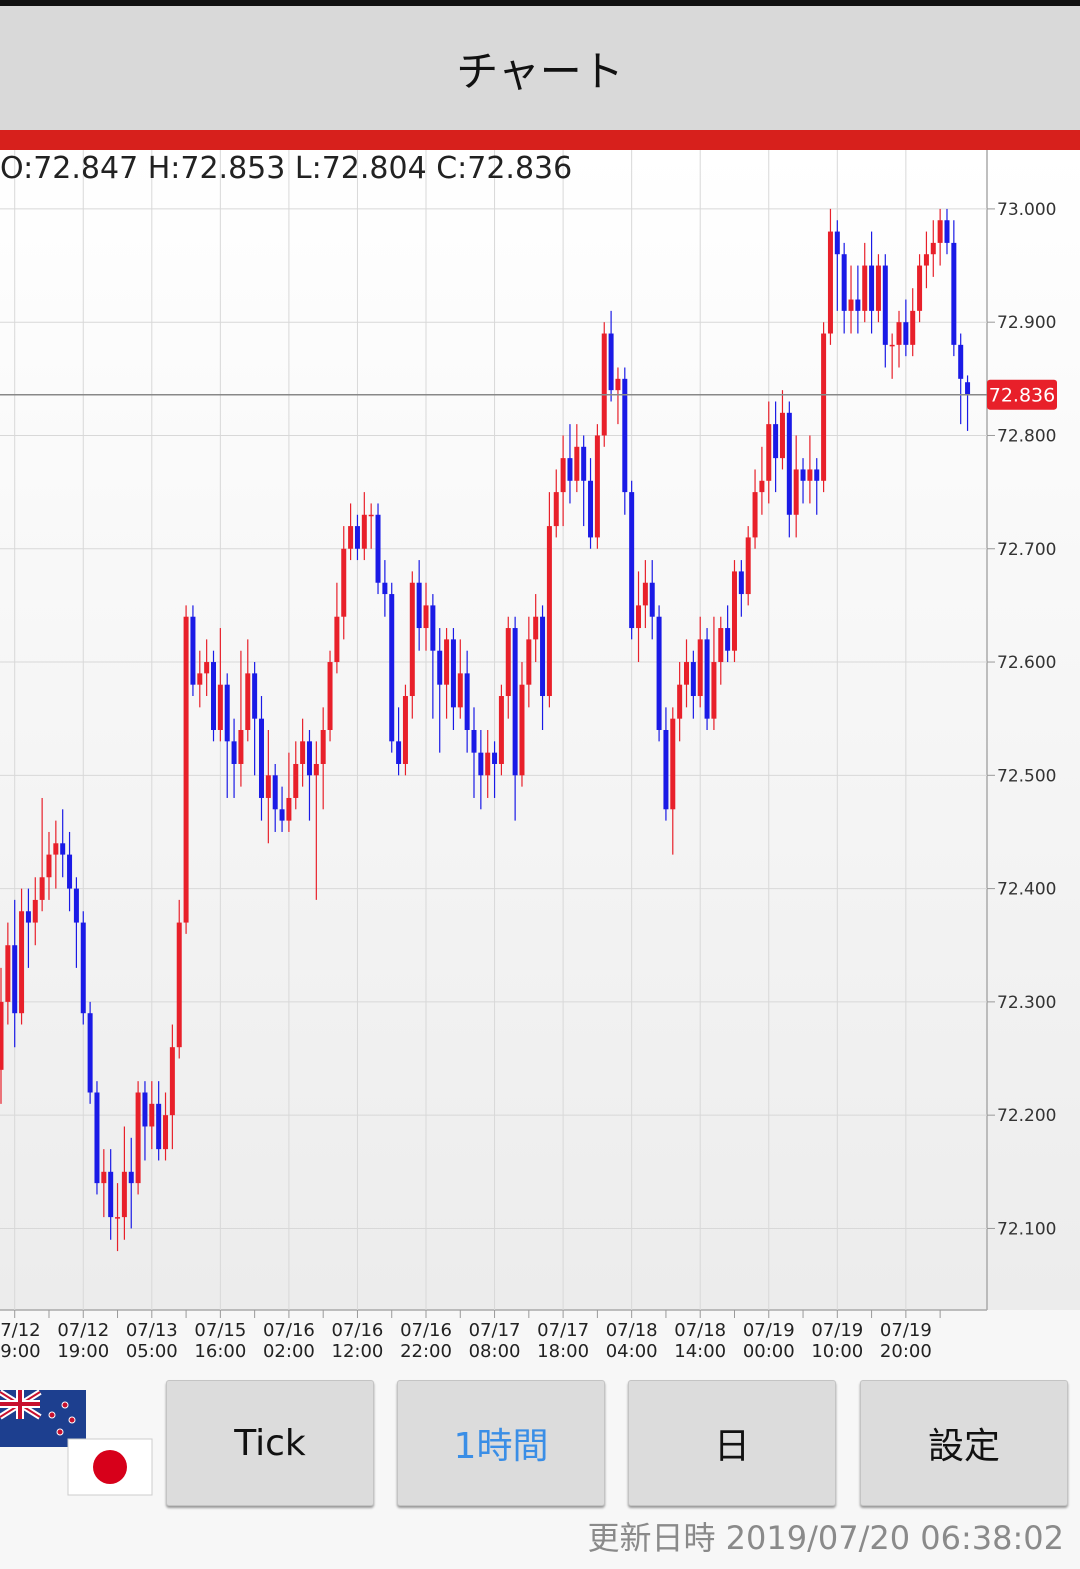 Image resolution: width=1080 pixels, height=1569 pixels. I want to click on y-tick-label: 72.100, so click(1026, 1229).